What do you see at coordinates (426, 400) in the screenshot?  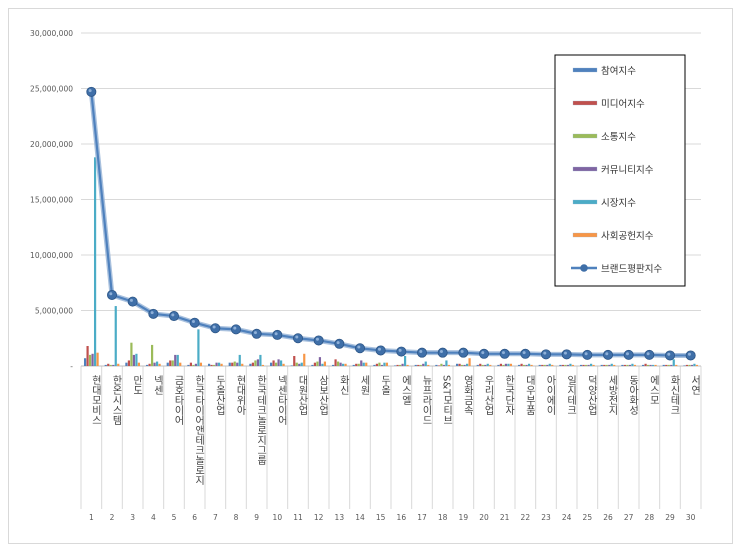 I see `category-label: 뉴프라이드` at bounding box center [426, 400].